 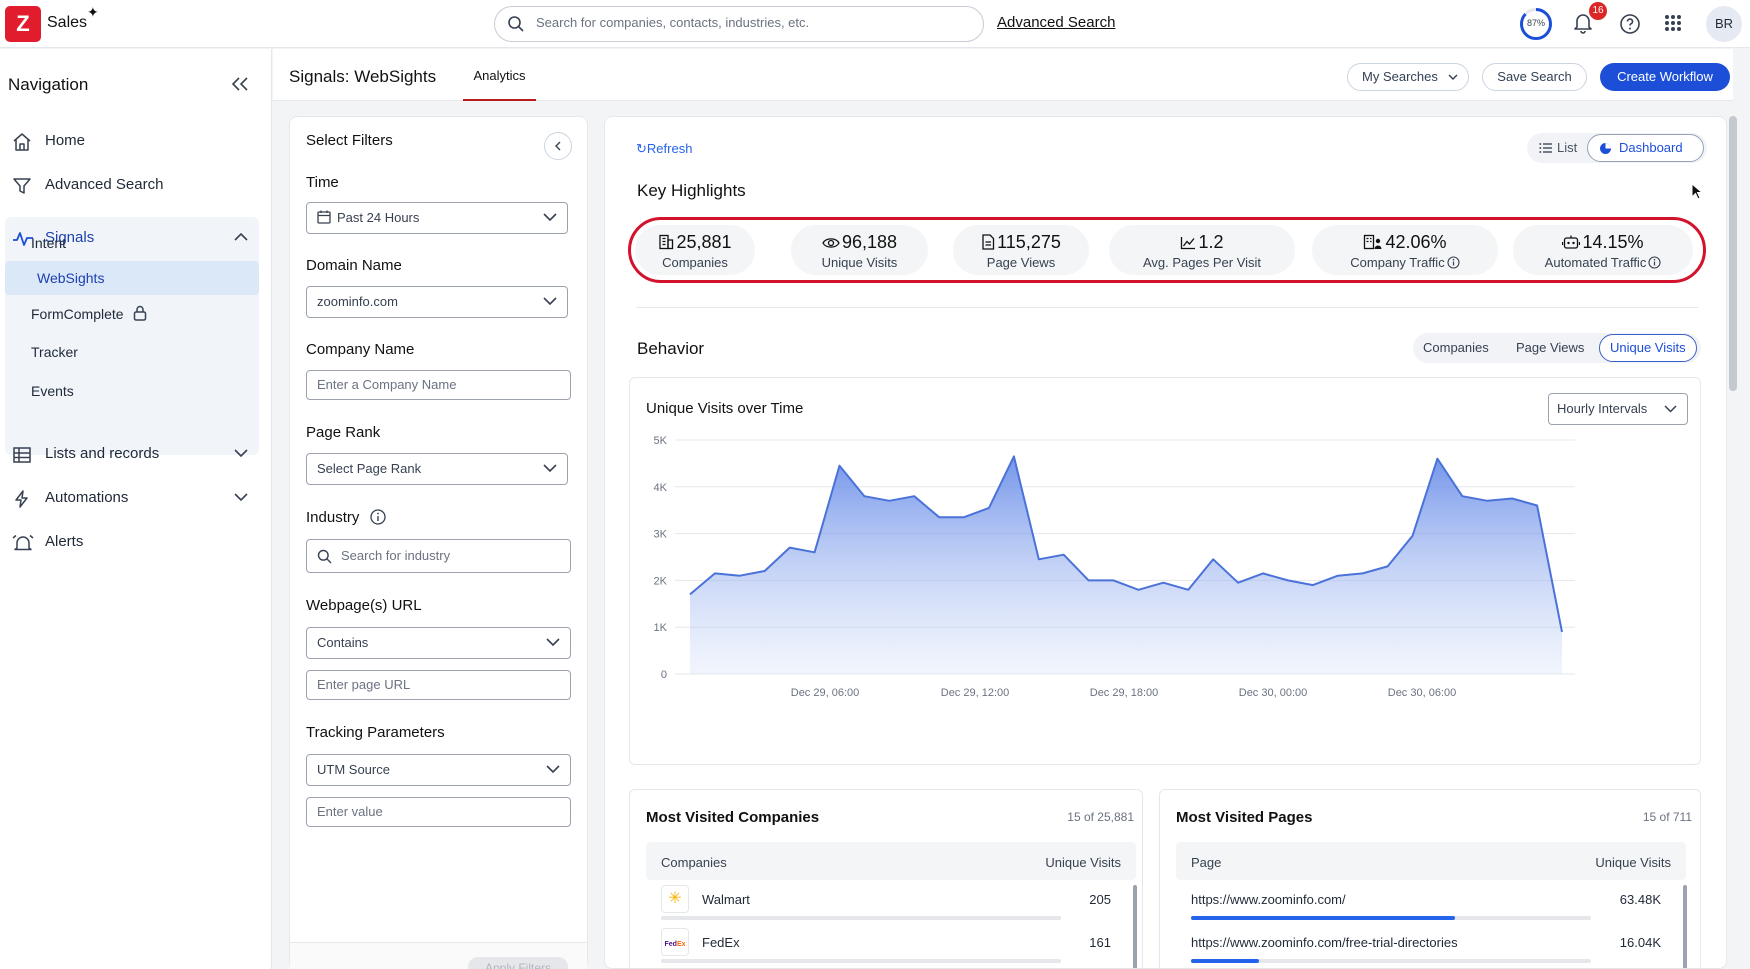 I want to click on kpi-company-traffic: 42.06% Company Traffic, so click(x=1405, y=250).